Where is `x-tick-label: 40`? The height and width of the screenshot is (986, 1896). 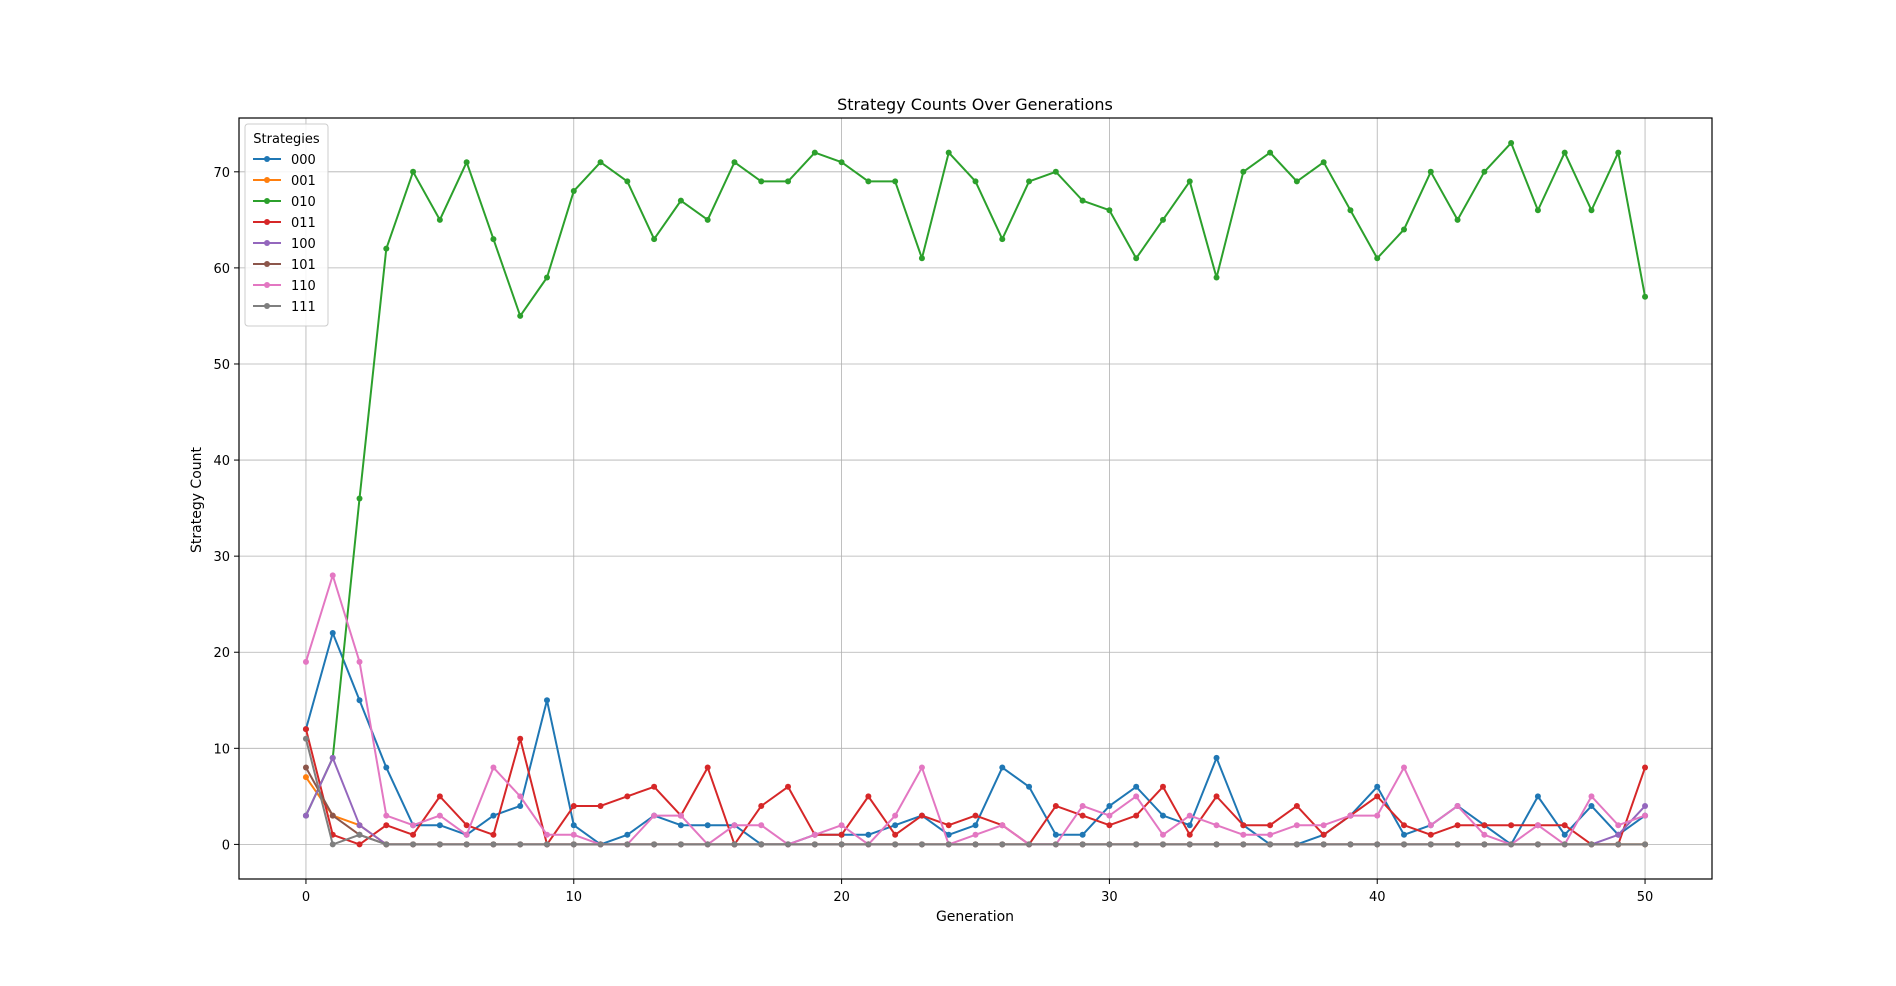 x-tick-label: 40 is located at coordinates (1377, 897).